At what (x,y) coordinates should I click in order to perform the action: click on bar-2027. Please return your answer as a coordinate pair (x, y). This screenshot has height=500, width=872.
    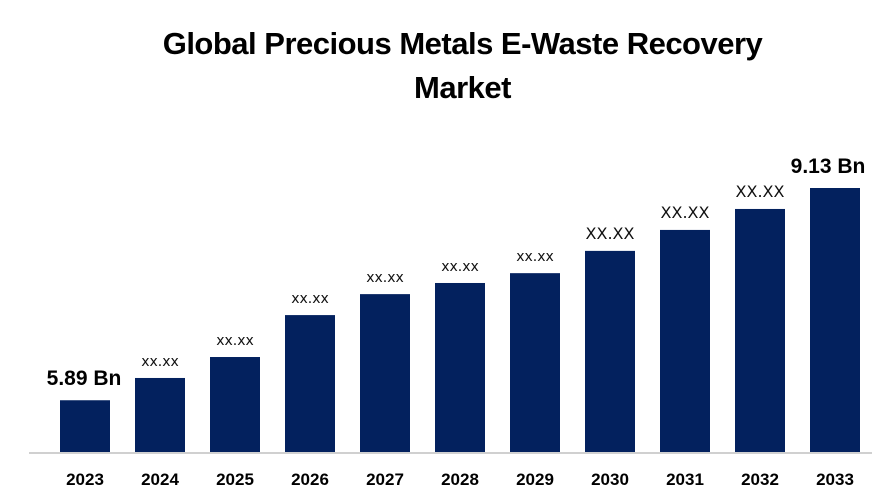
    Looking at the image, I should click on (385, 373).